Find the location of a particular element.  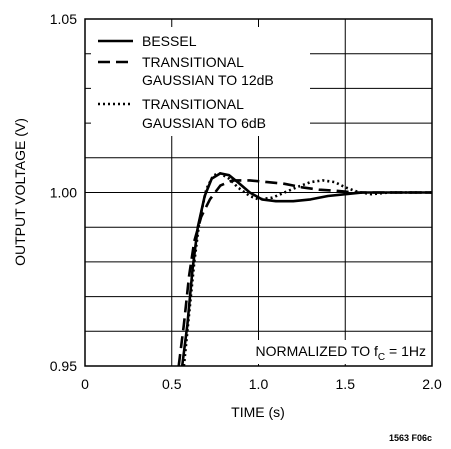

annotation-suffix: = 1Hz is located at coordinates (405, 351).